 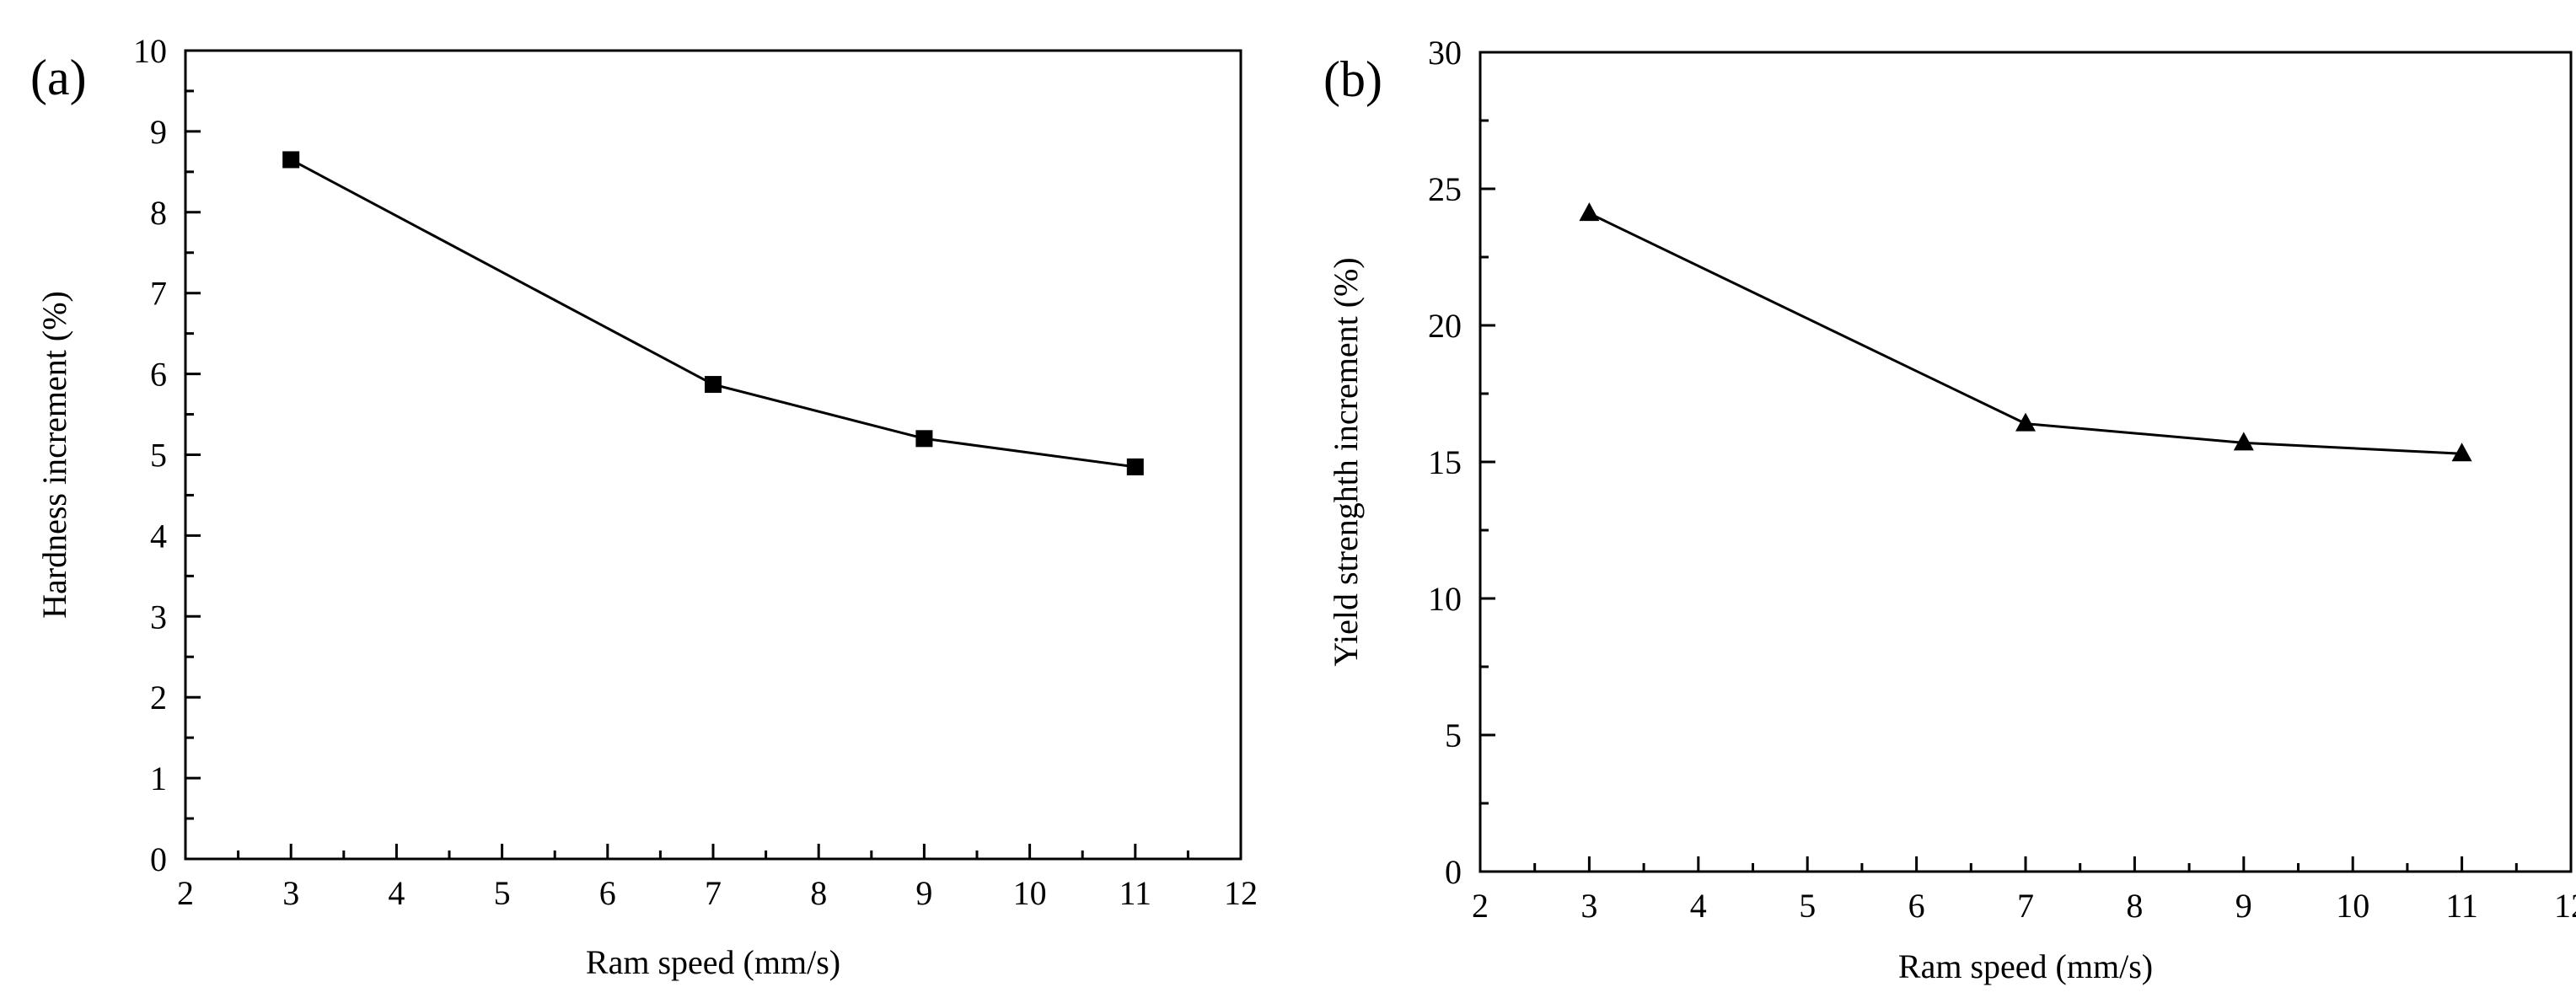 I want to click on y-tick-label: 1, so click(x=158, y=778).